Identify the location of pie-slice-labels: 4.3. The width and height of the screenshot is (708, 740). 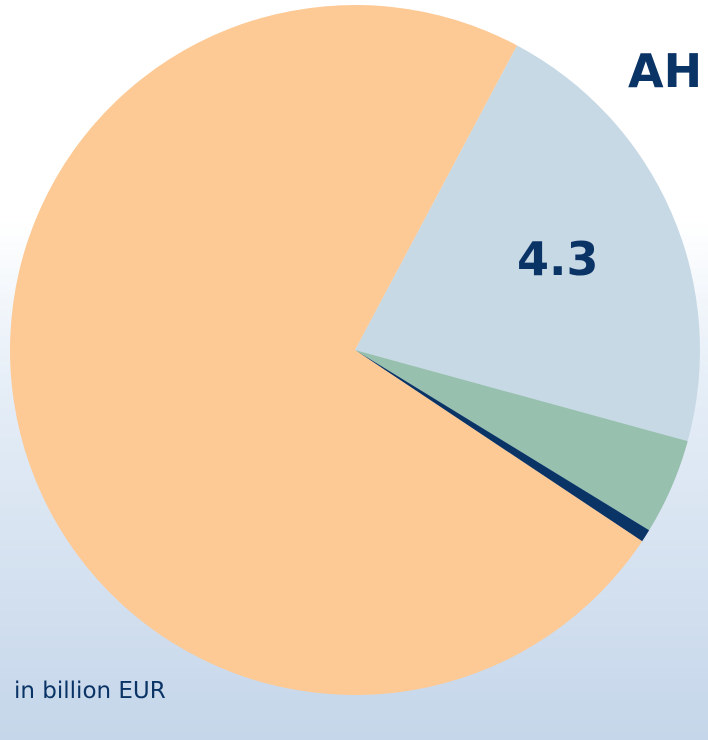
(558, 259).